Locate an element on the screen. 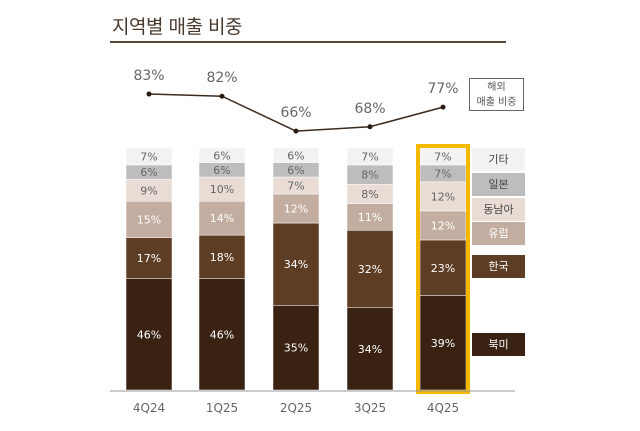 The height and width of the screenshot is (431, 640). line-value-label: 68% is located at coordinates (369, 109).